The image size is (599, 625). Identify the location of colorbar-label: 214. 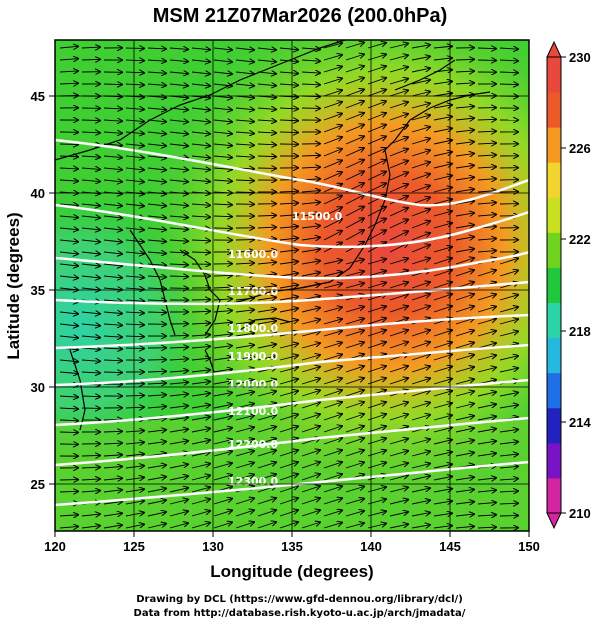
(580, 422).